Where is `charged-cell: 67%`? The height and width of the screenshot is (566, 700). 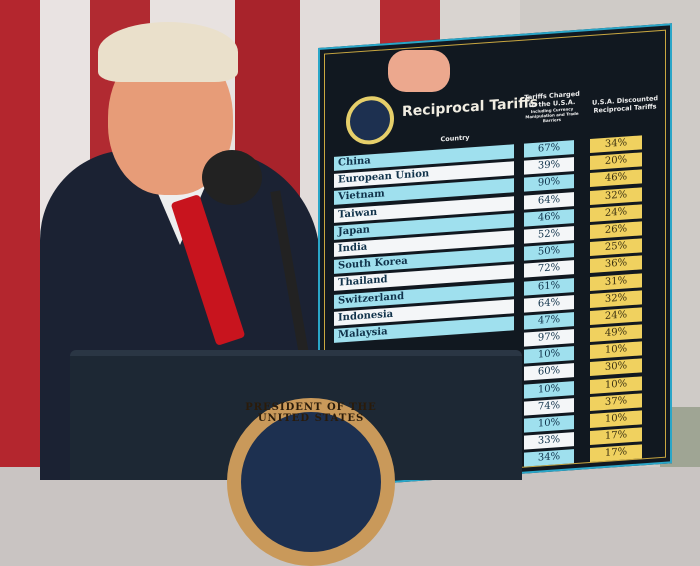
charged-cell: 67% is located at coordinates (549, 149).